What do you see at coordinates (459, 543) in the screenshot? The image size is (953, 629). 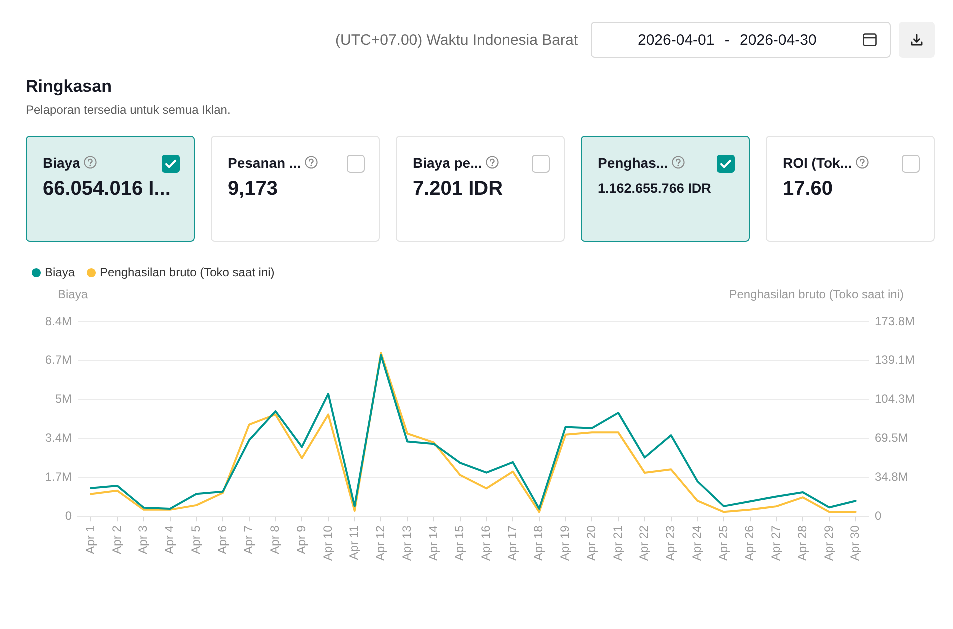 I see `x-tick-label: Apr 15` at bounding box center [459, 543].